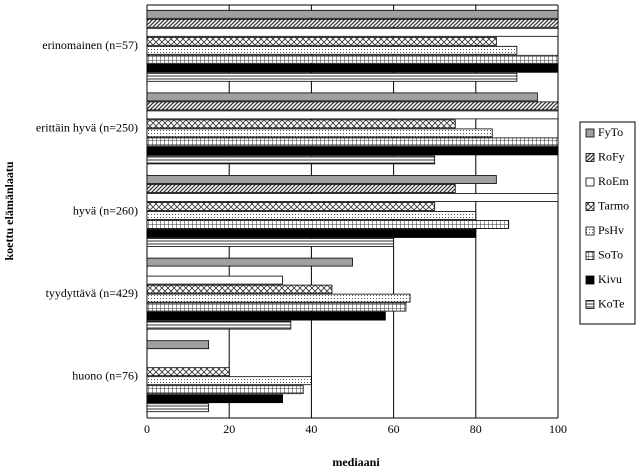 The width and height of the screenshot is (639, 473). Describe the element at coordinates (356, 462) in the screenshot. I see `x-axis-title: mediaani` at that location.